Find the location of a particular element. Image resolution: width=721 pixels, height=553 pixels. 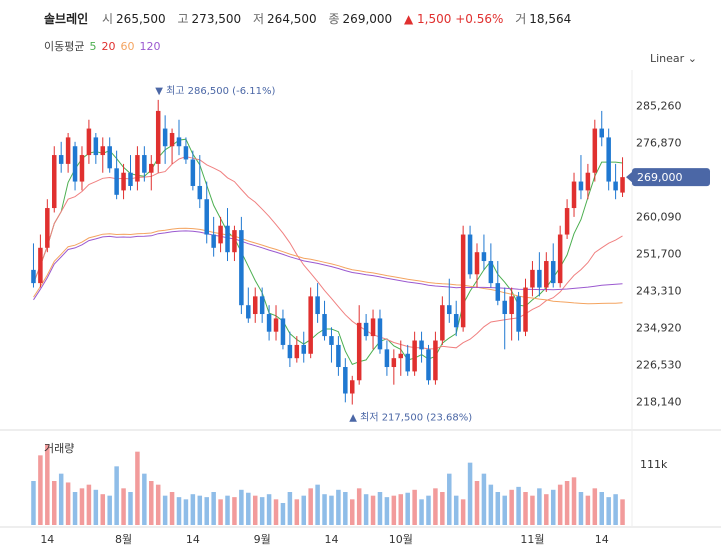

ma-legend-title: 이동평균 is located at coordinates (64, 46).